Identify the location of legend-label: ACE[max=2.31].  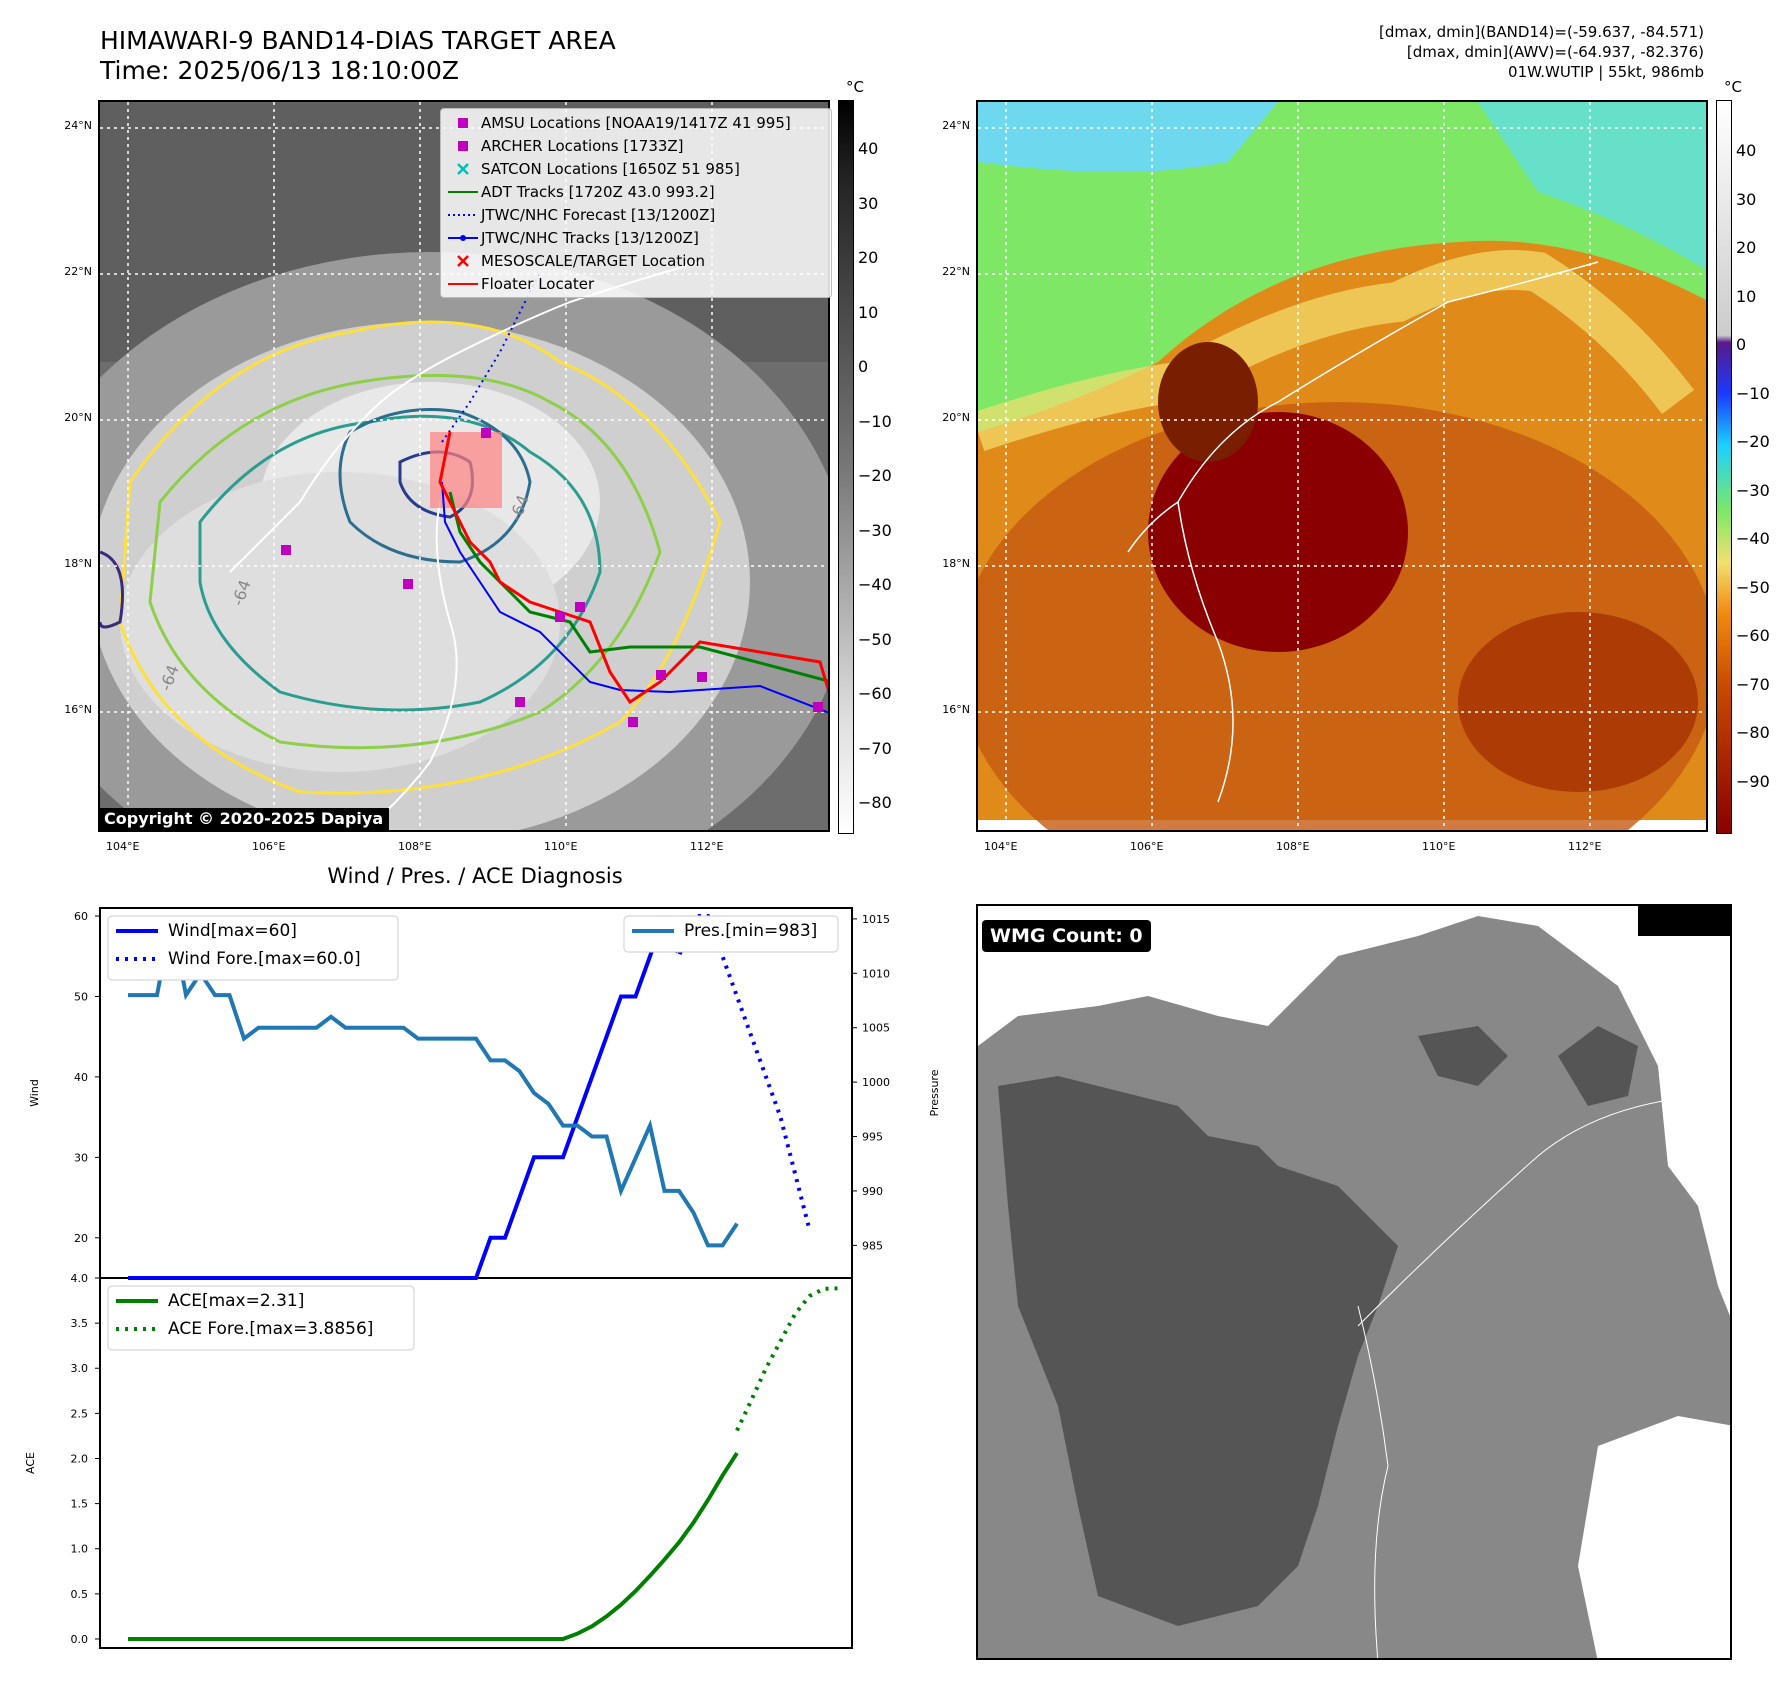
(236, 1301).